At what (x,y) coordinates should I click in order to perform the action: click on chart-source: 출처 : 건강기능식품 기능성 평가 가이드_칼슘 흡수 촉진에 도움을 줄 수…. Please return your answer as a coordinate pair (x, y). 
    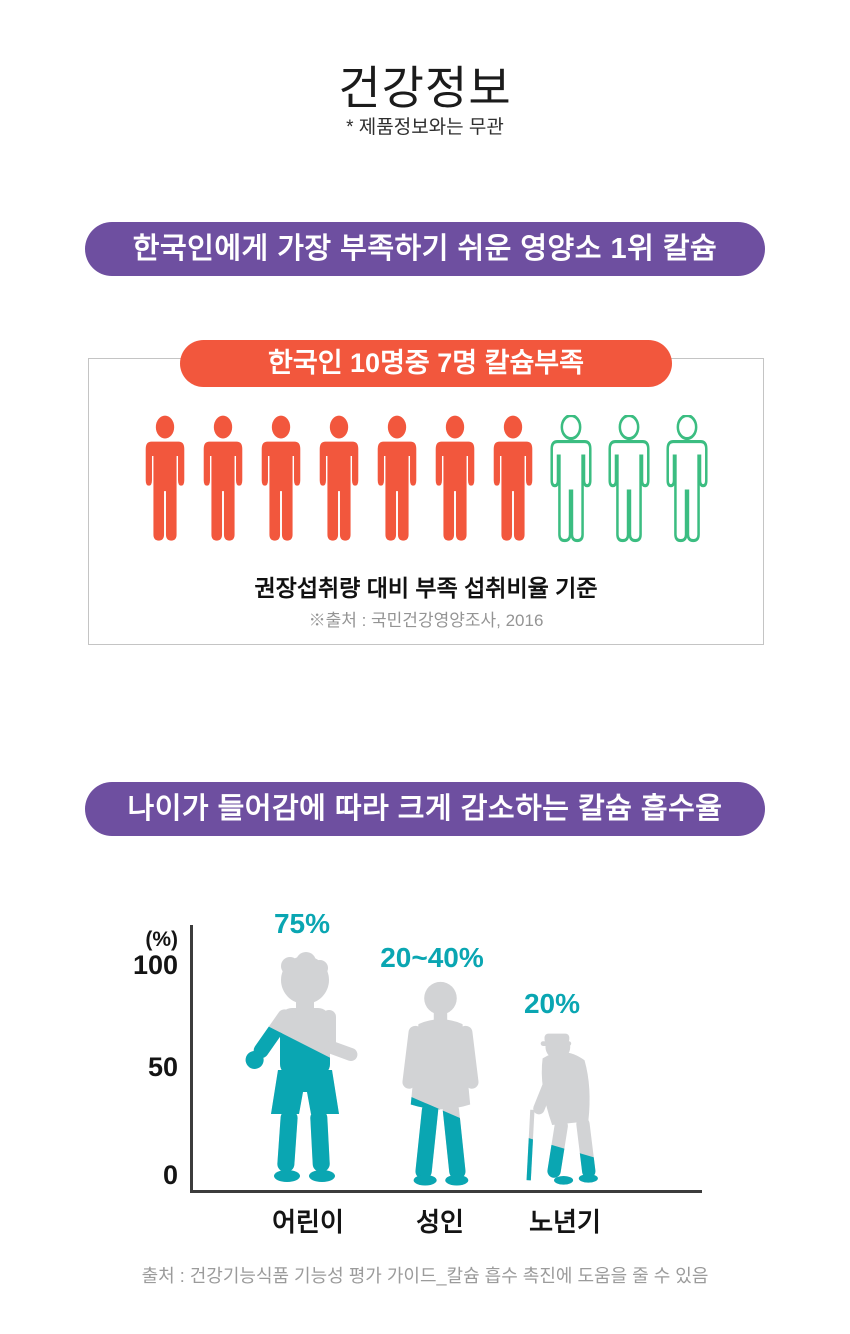
    Looking at the image, I should click on (425, 1276).